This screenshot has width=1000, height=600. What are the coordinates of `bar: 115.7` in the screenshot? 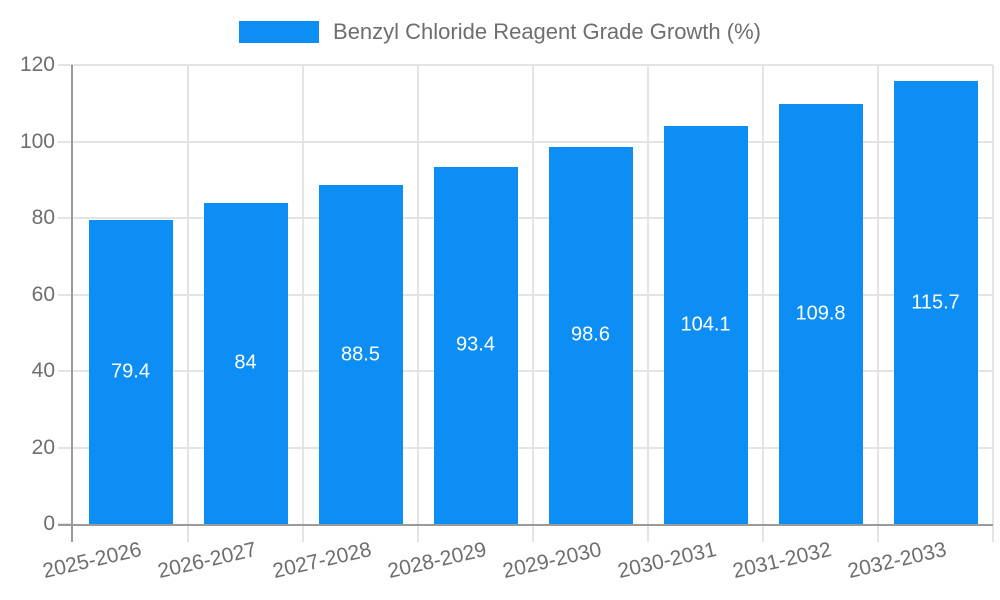 It's located at (935, 302).